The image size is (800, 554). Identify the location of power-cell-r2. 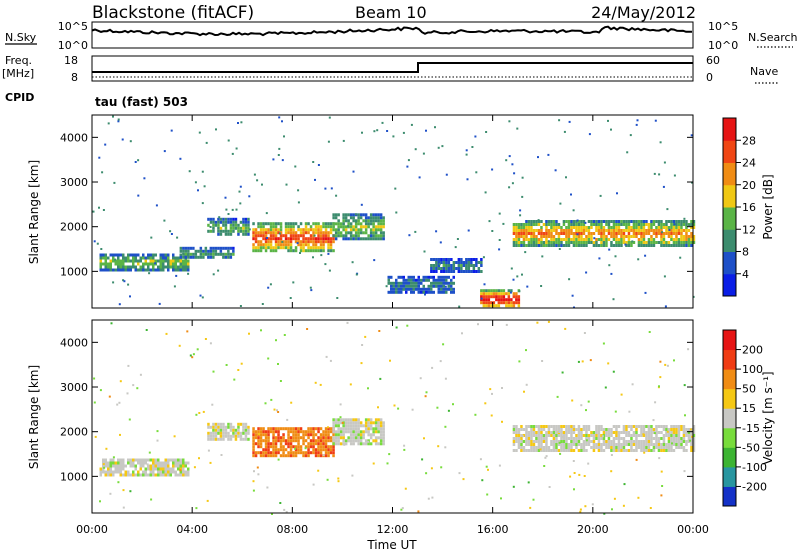
(231, 225).